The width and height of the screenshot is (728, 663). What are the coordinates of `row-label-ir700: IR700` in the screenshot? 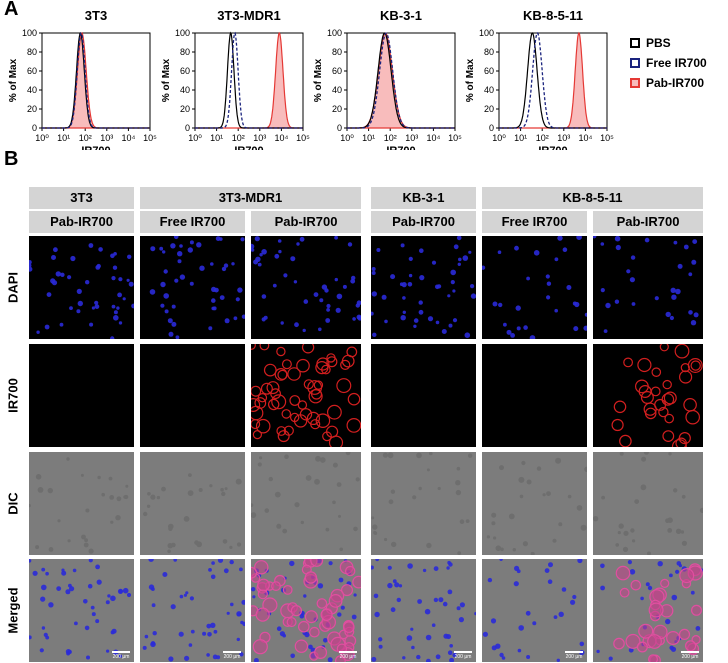 It's located at (13, 395).